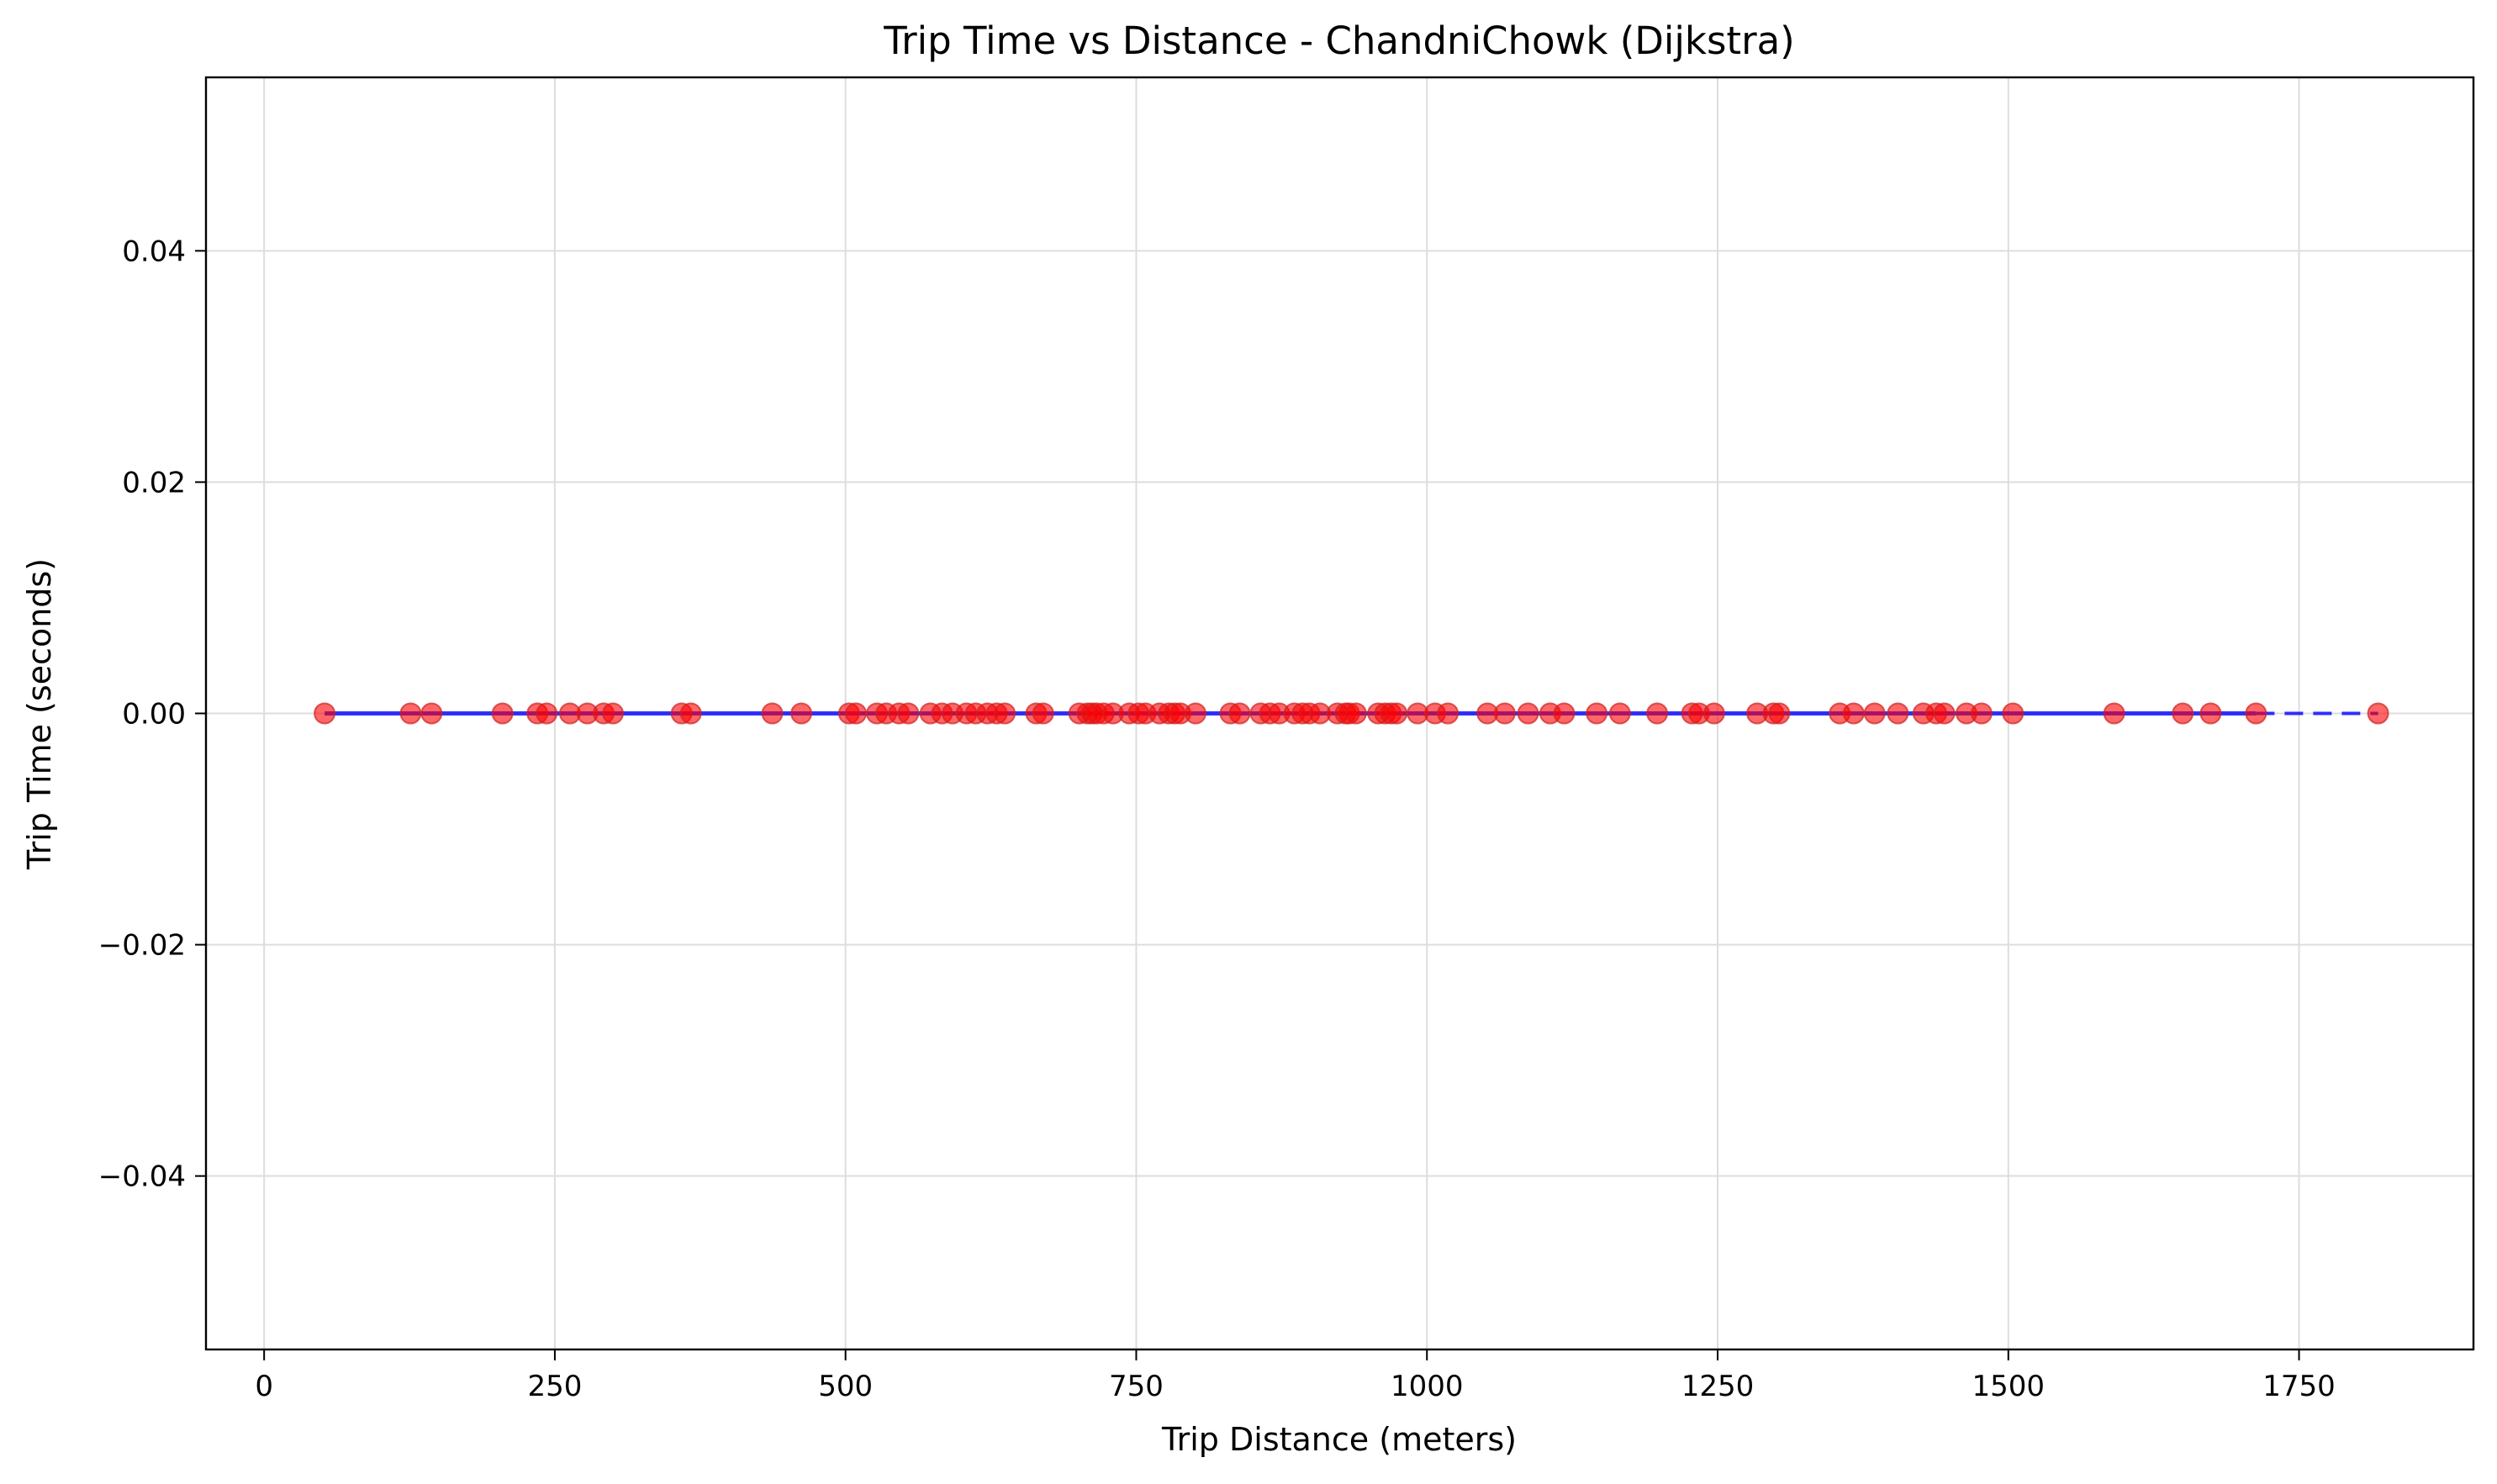 The width and height of the screenshot is (2497, 1484). Describe the element at coordinates (142, 946) in the screenshot. I see `y-tick-label: −0.02` at that location.